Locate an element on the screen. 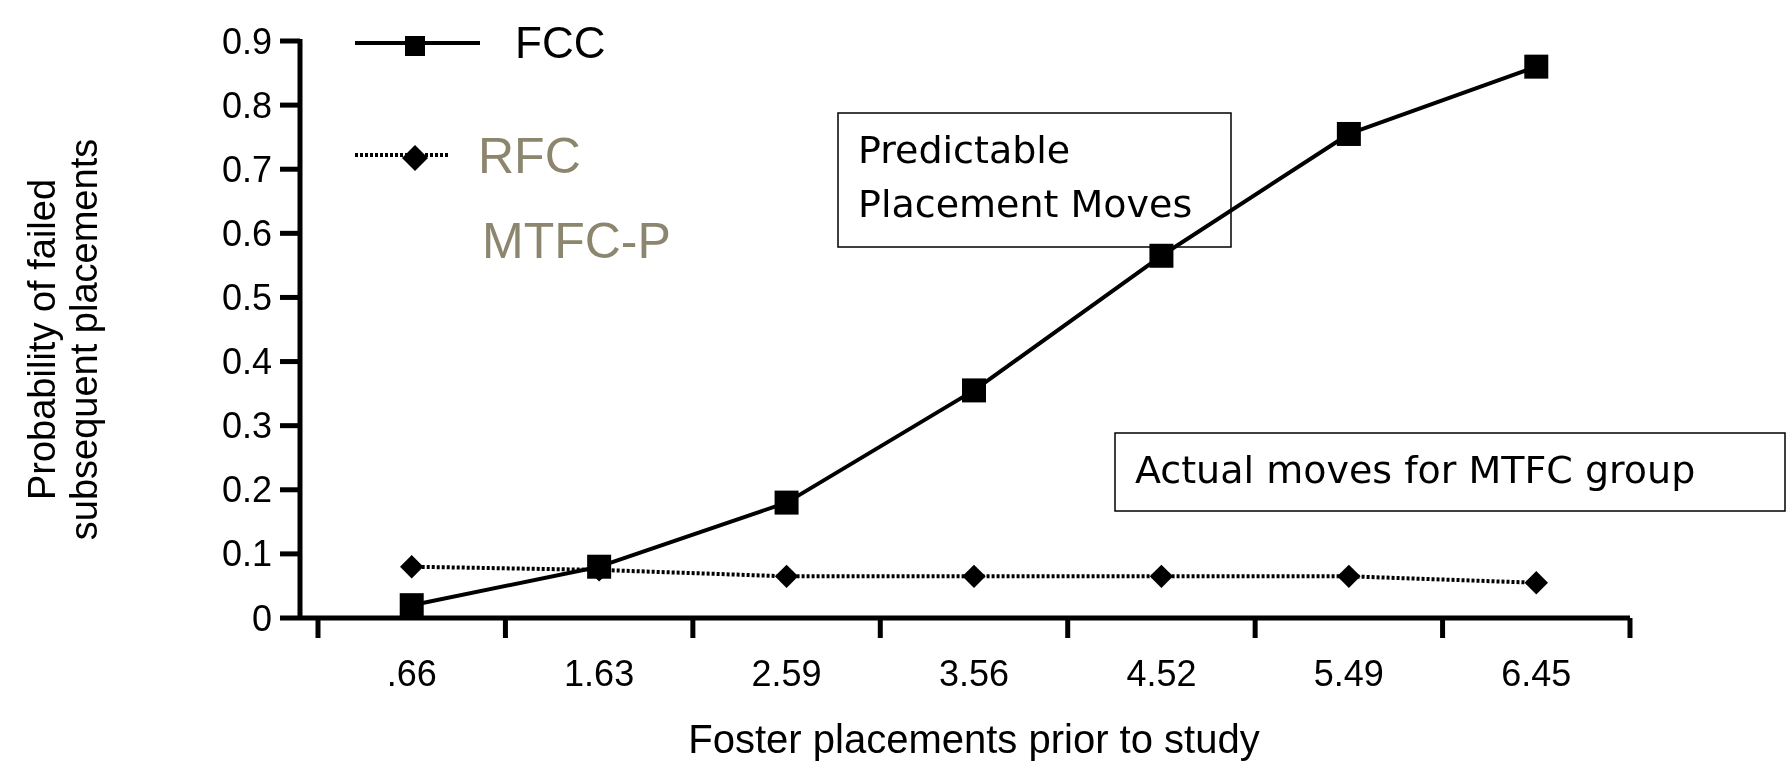 This screenshot has width=1787, height=768. y-tick-label: 0.8 is located at coordinates (246, 105).